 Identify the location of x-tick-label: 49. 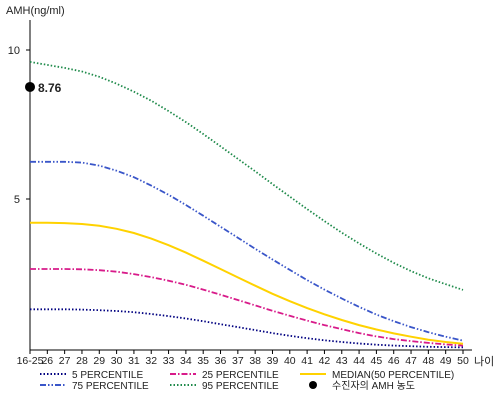
(446, 361).